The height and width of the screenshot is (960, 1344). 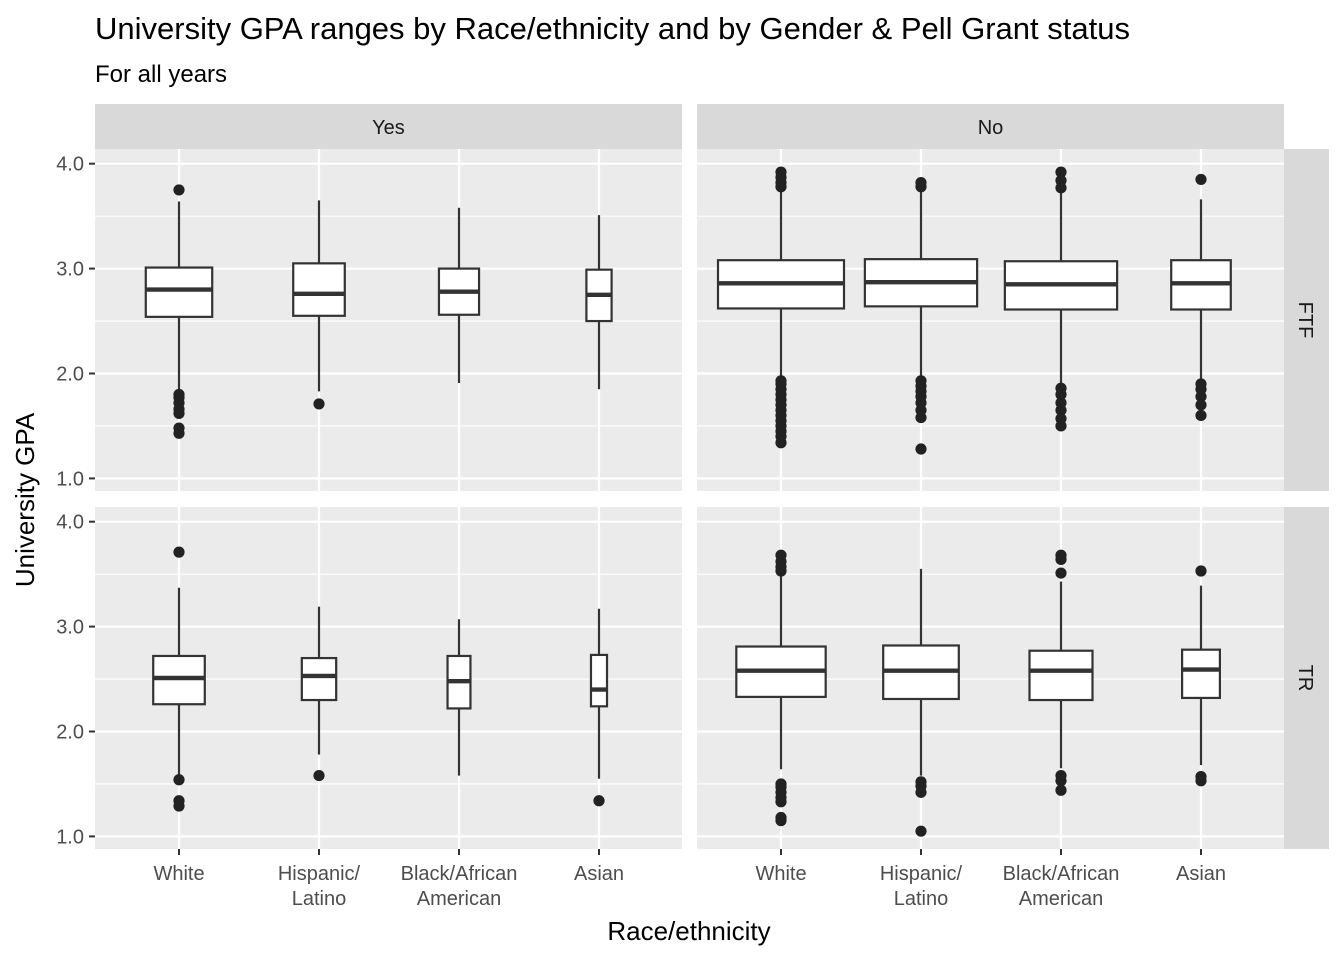 I want to click on box-hispanic-latino-yes-ftf, so click(x=319, y=305).